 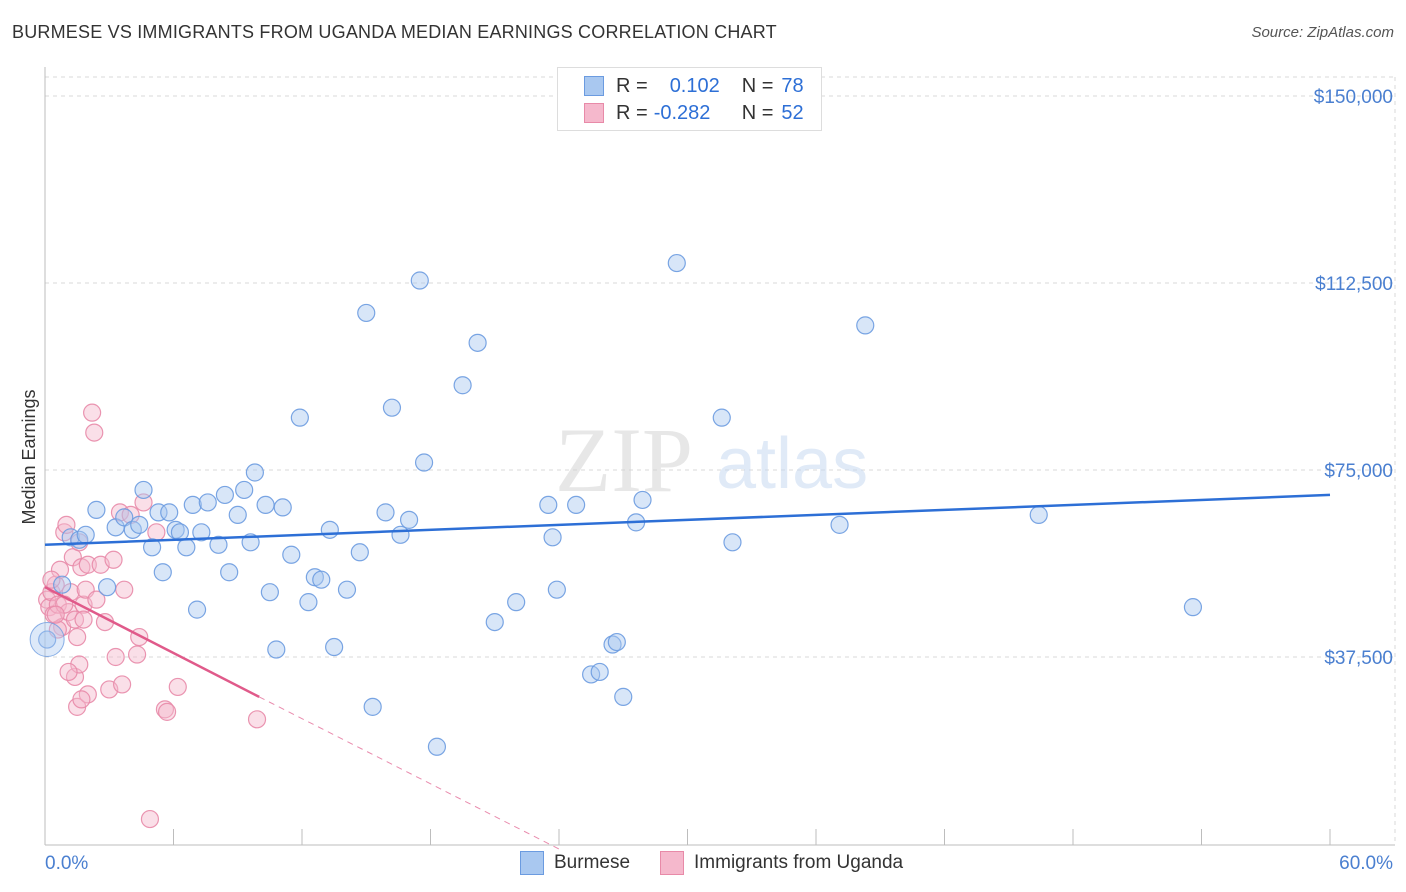 What do you see at coordinates (624, 460) in the screenshot?
I see `watermark-zip: ZIP` at bounding box center [624, 460].